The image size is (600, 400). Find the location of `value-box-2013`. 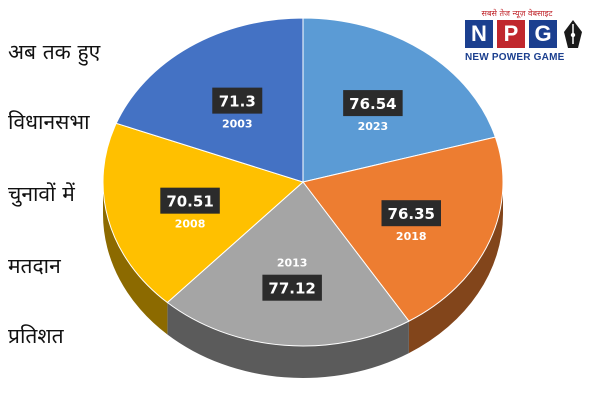

value-box-2013 is located at coordinates (292, 287).